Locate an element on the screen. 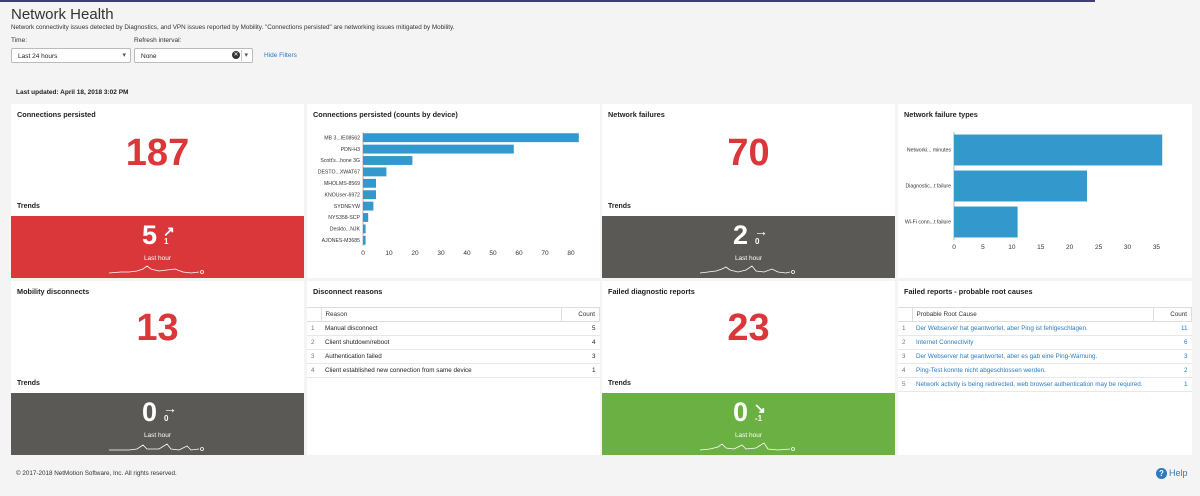 This screenshot has width=1200, height=496. x-tick-label: 70 is located at coordinates (545, 253).